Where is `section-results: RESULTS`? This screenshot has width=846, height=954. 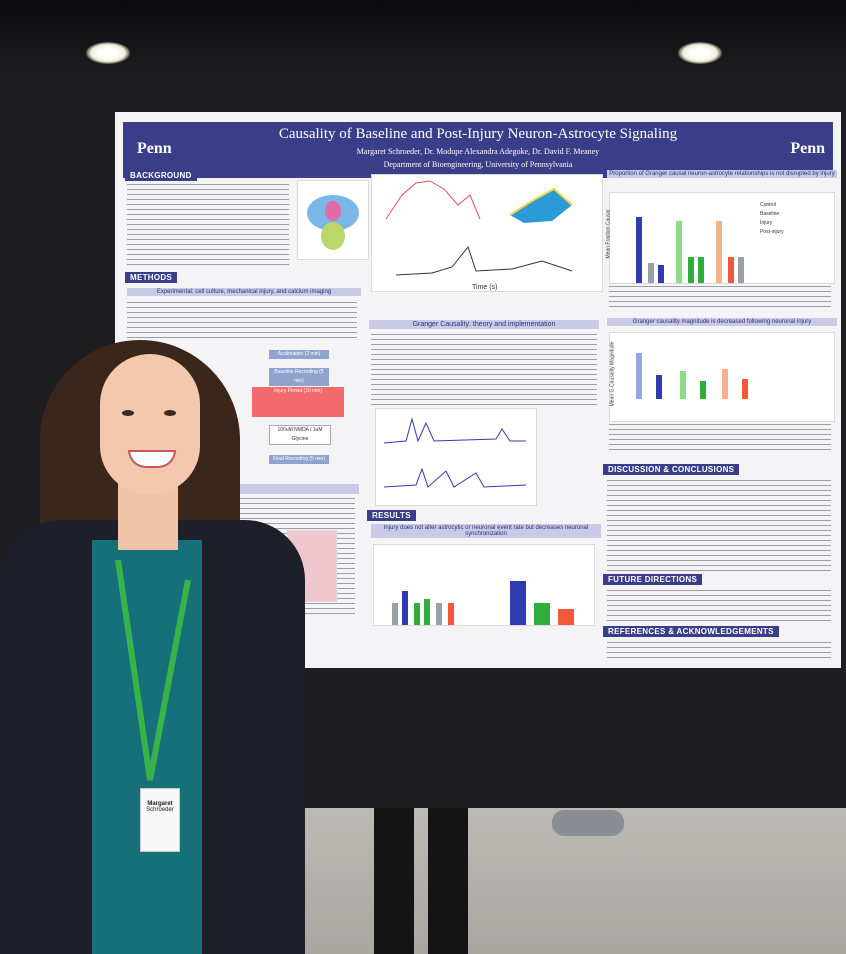
section-results: RESULTS is located at coordinates (391, 515).